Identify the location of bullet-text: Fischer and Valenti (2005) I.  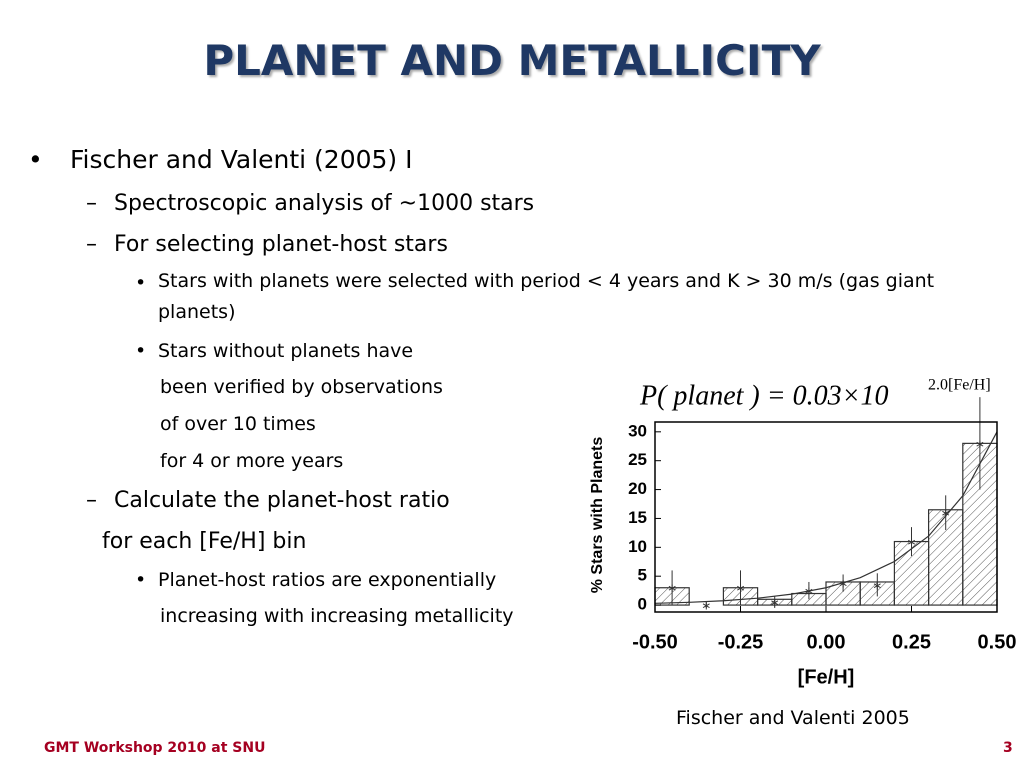
(241, 159).